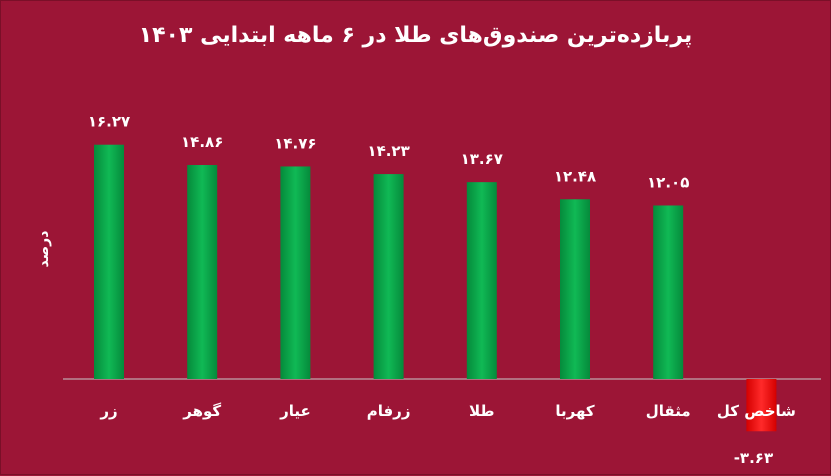 The height and width of the screenshot is (476, 831). What do you see at coordinates (482, 159) in the screenshot?
I see `data-label: ۱۳.۶۷` at bounding box center [482, 159].